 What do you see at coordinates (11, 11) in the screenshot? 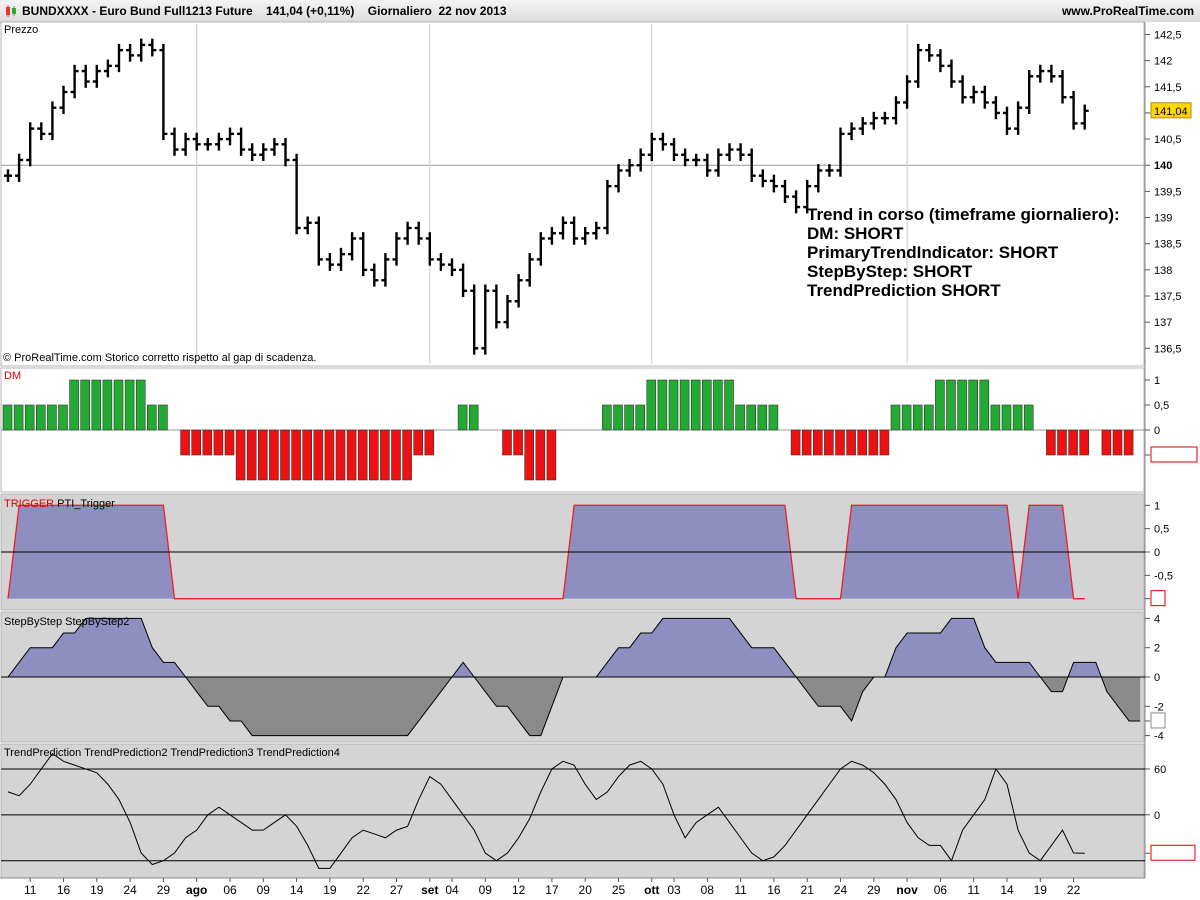
I see `candlestick-logo-icon` at bounding box center [11, 11].